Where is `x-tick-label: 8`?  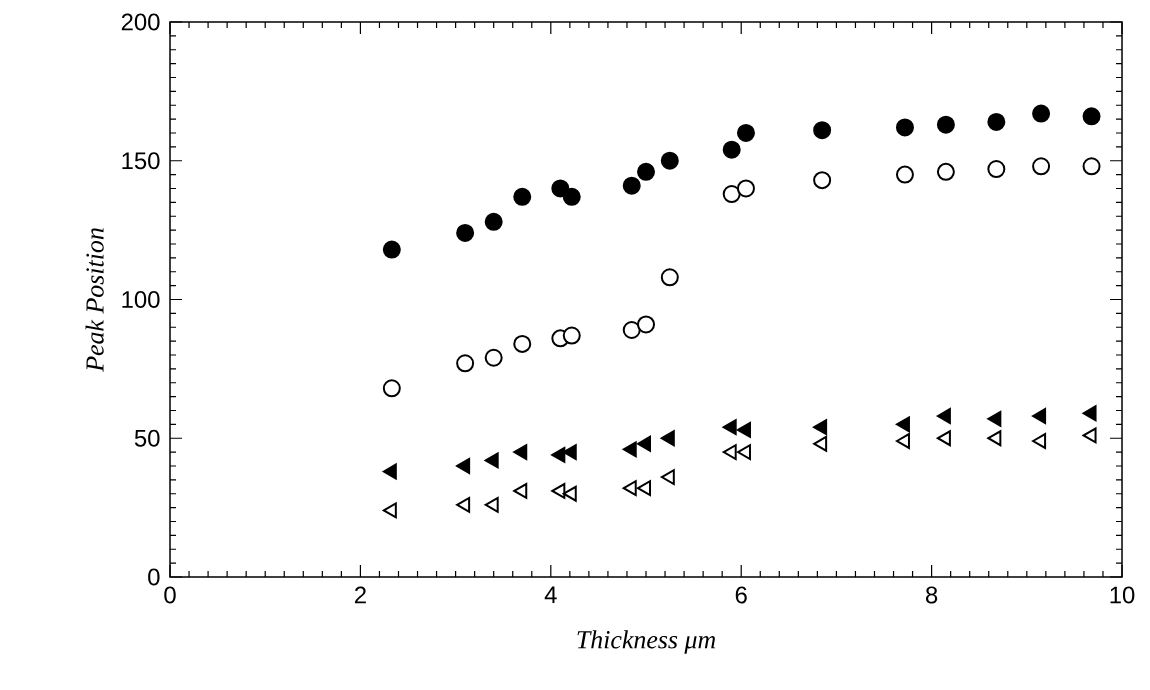 x-tick-label: 8 is located at coordinates (931, 595).